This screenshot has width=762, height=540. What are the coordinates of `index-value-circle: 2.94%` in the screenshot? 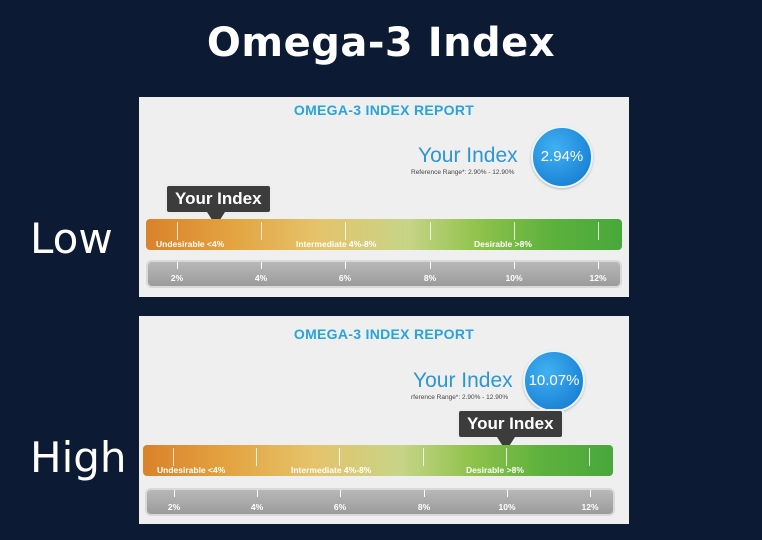 It's located at (562, 157).